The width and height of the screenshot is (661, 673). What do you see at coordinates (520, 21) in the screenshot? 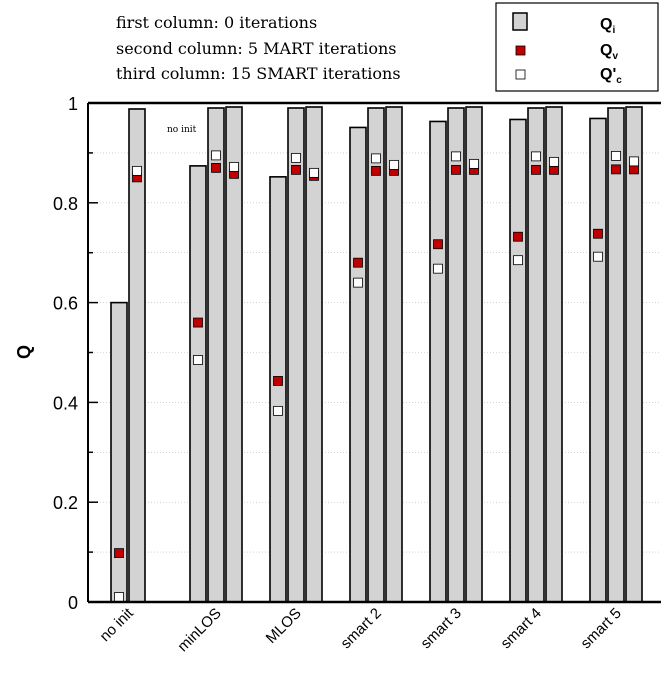
I see `legend-marker-qi` at bounding box center [520, 21].